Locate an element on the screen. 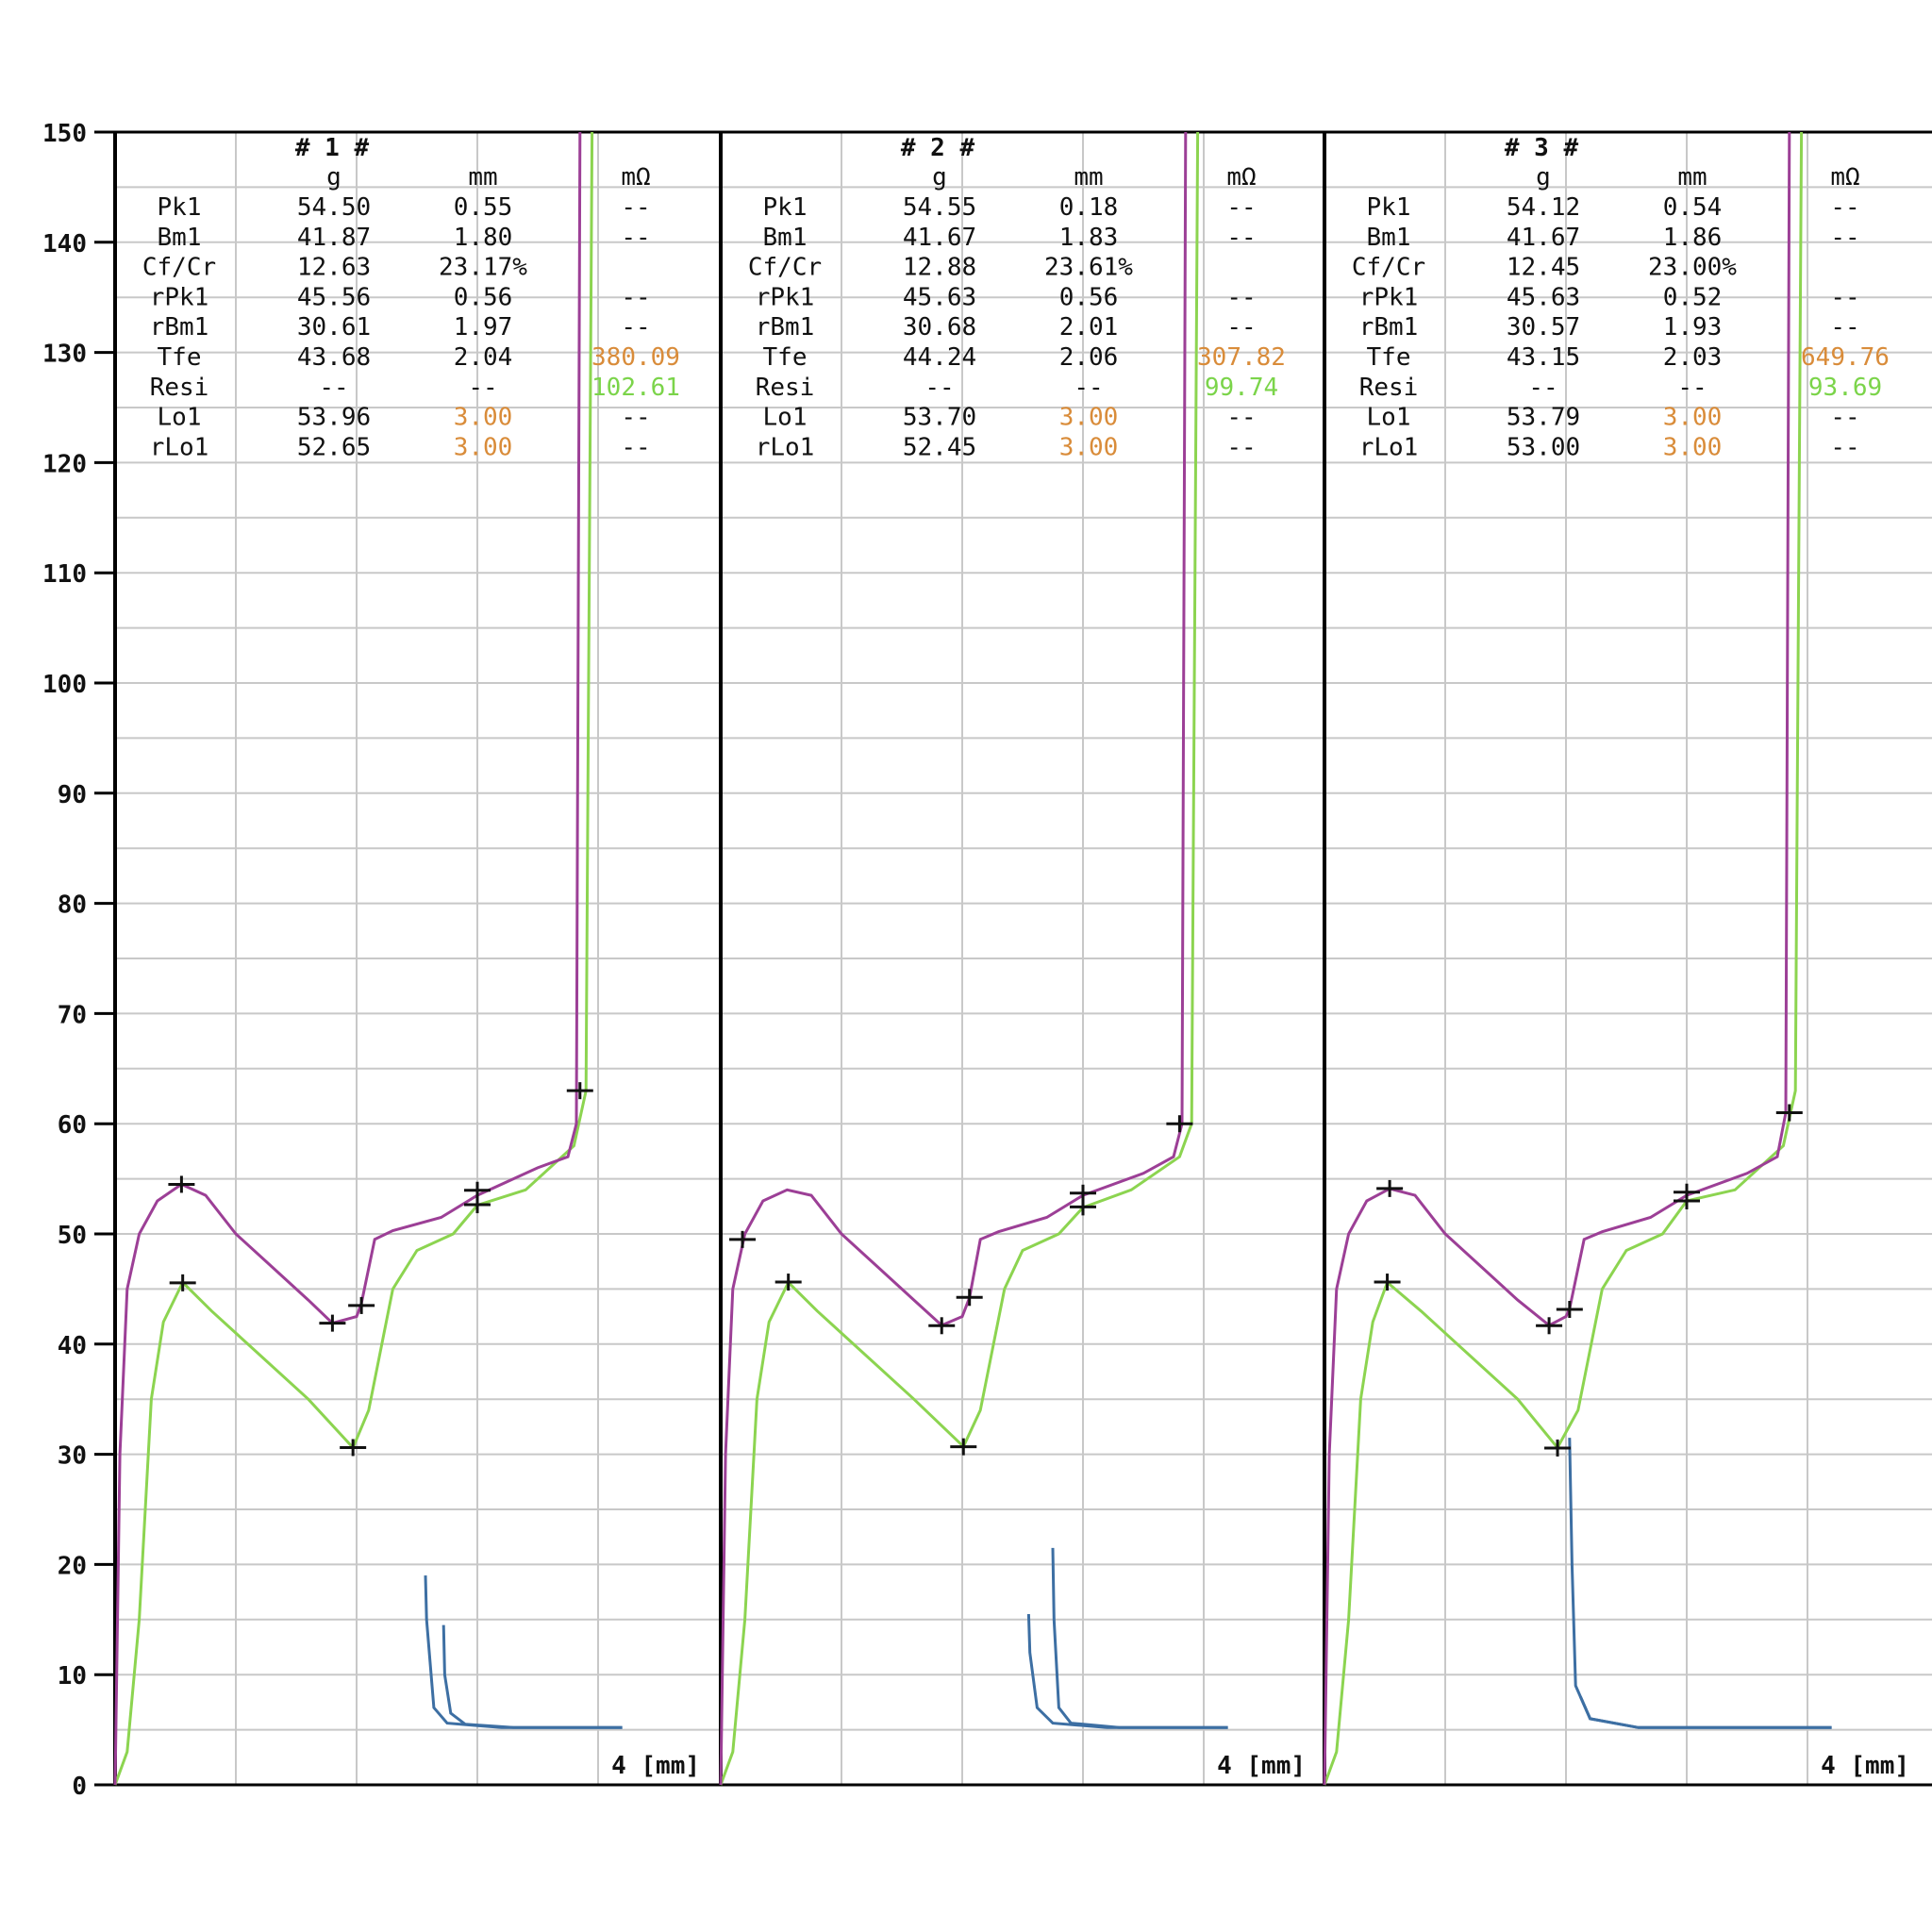 Image resolution: width=1932 pixels, height=1932 pixels. table-row-label: rLo1 is located at coordinates (1389, 447).